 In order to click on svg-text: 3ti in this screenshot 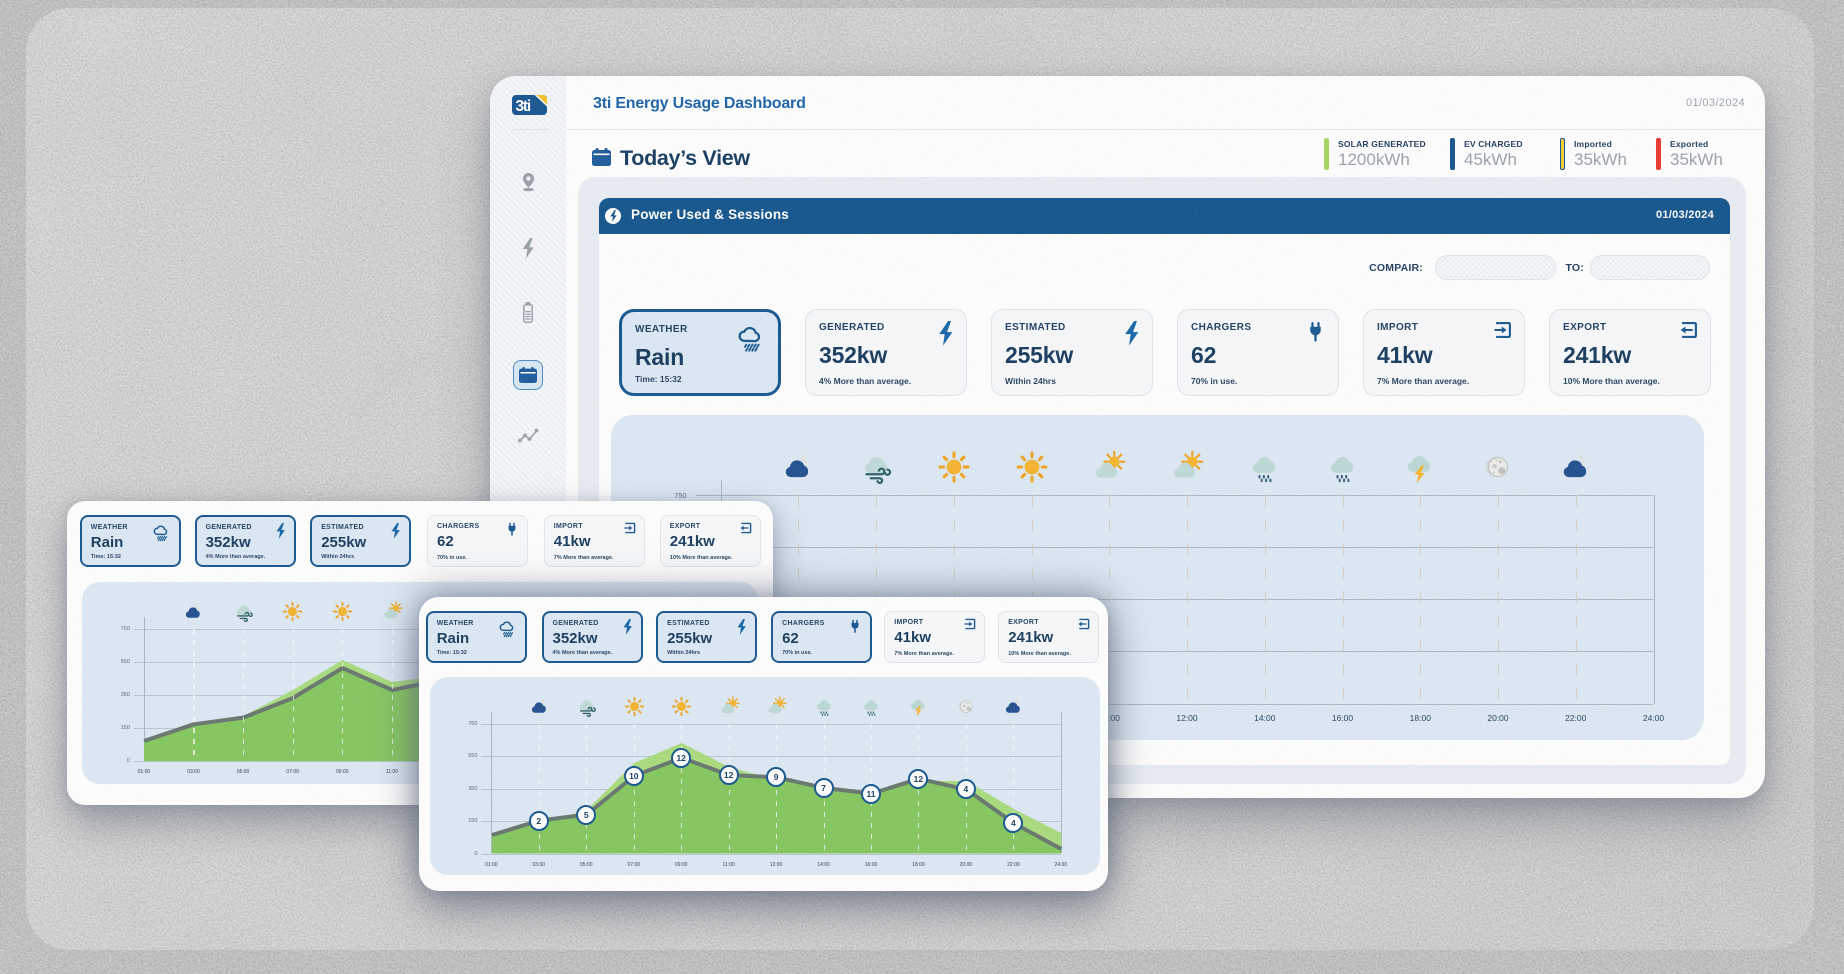, I will do `click(523, 106)`.